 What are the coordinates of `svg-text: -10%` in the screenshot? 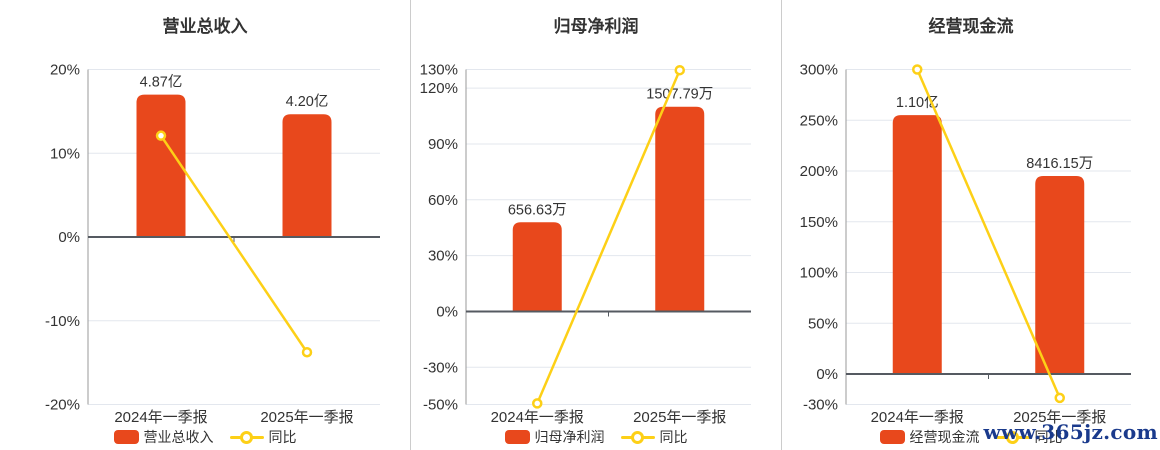 It's located at (62, 321).